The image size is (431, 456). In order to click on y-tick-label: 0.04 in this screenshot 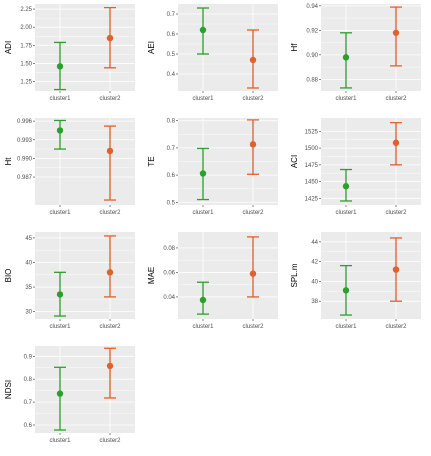, I will do `click(169, 298)`.